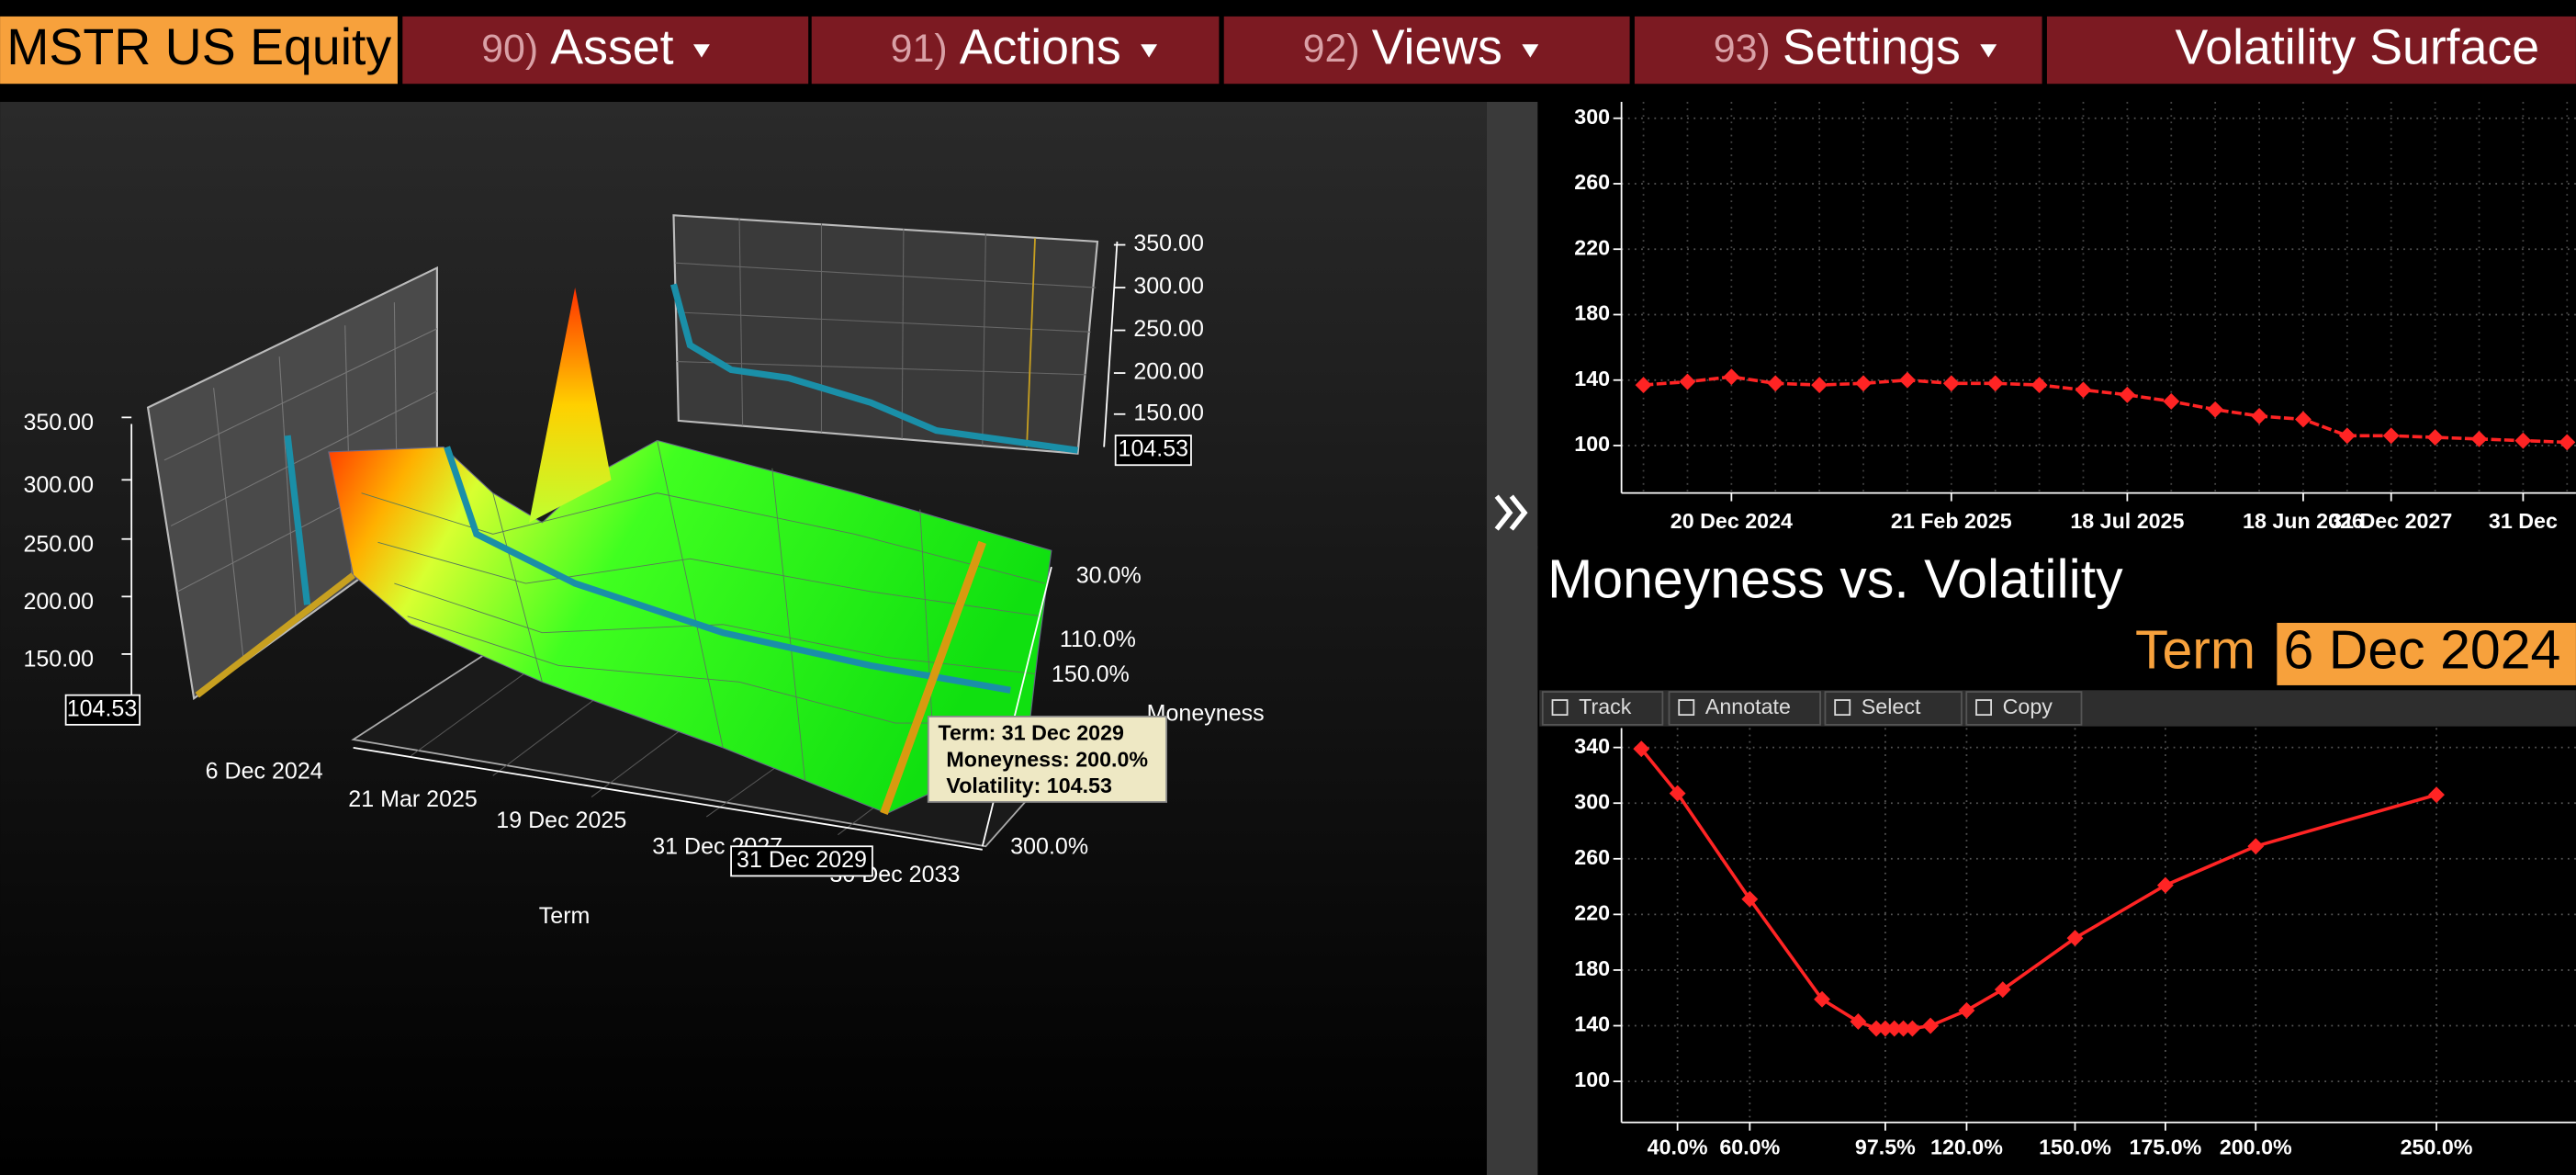 The width and height of the screenshot is (2576, 1175). What do you see at coordinates (1885, 1147) in the screenshot?
I see `x-tick-label: 97.5%` at bounding box center [1885, 1147].